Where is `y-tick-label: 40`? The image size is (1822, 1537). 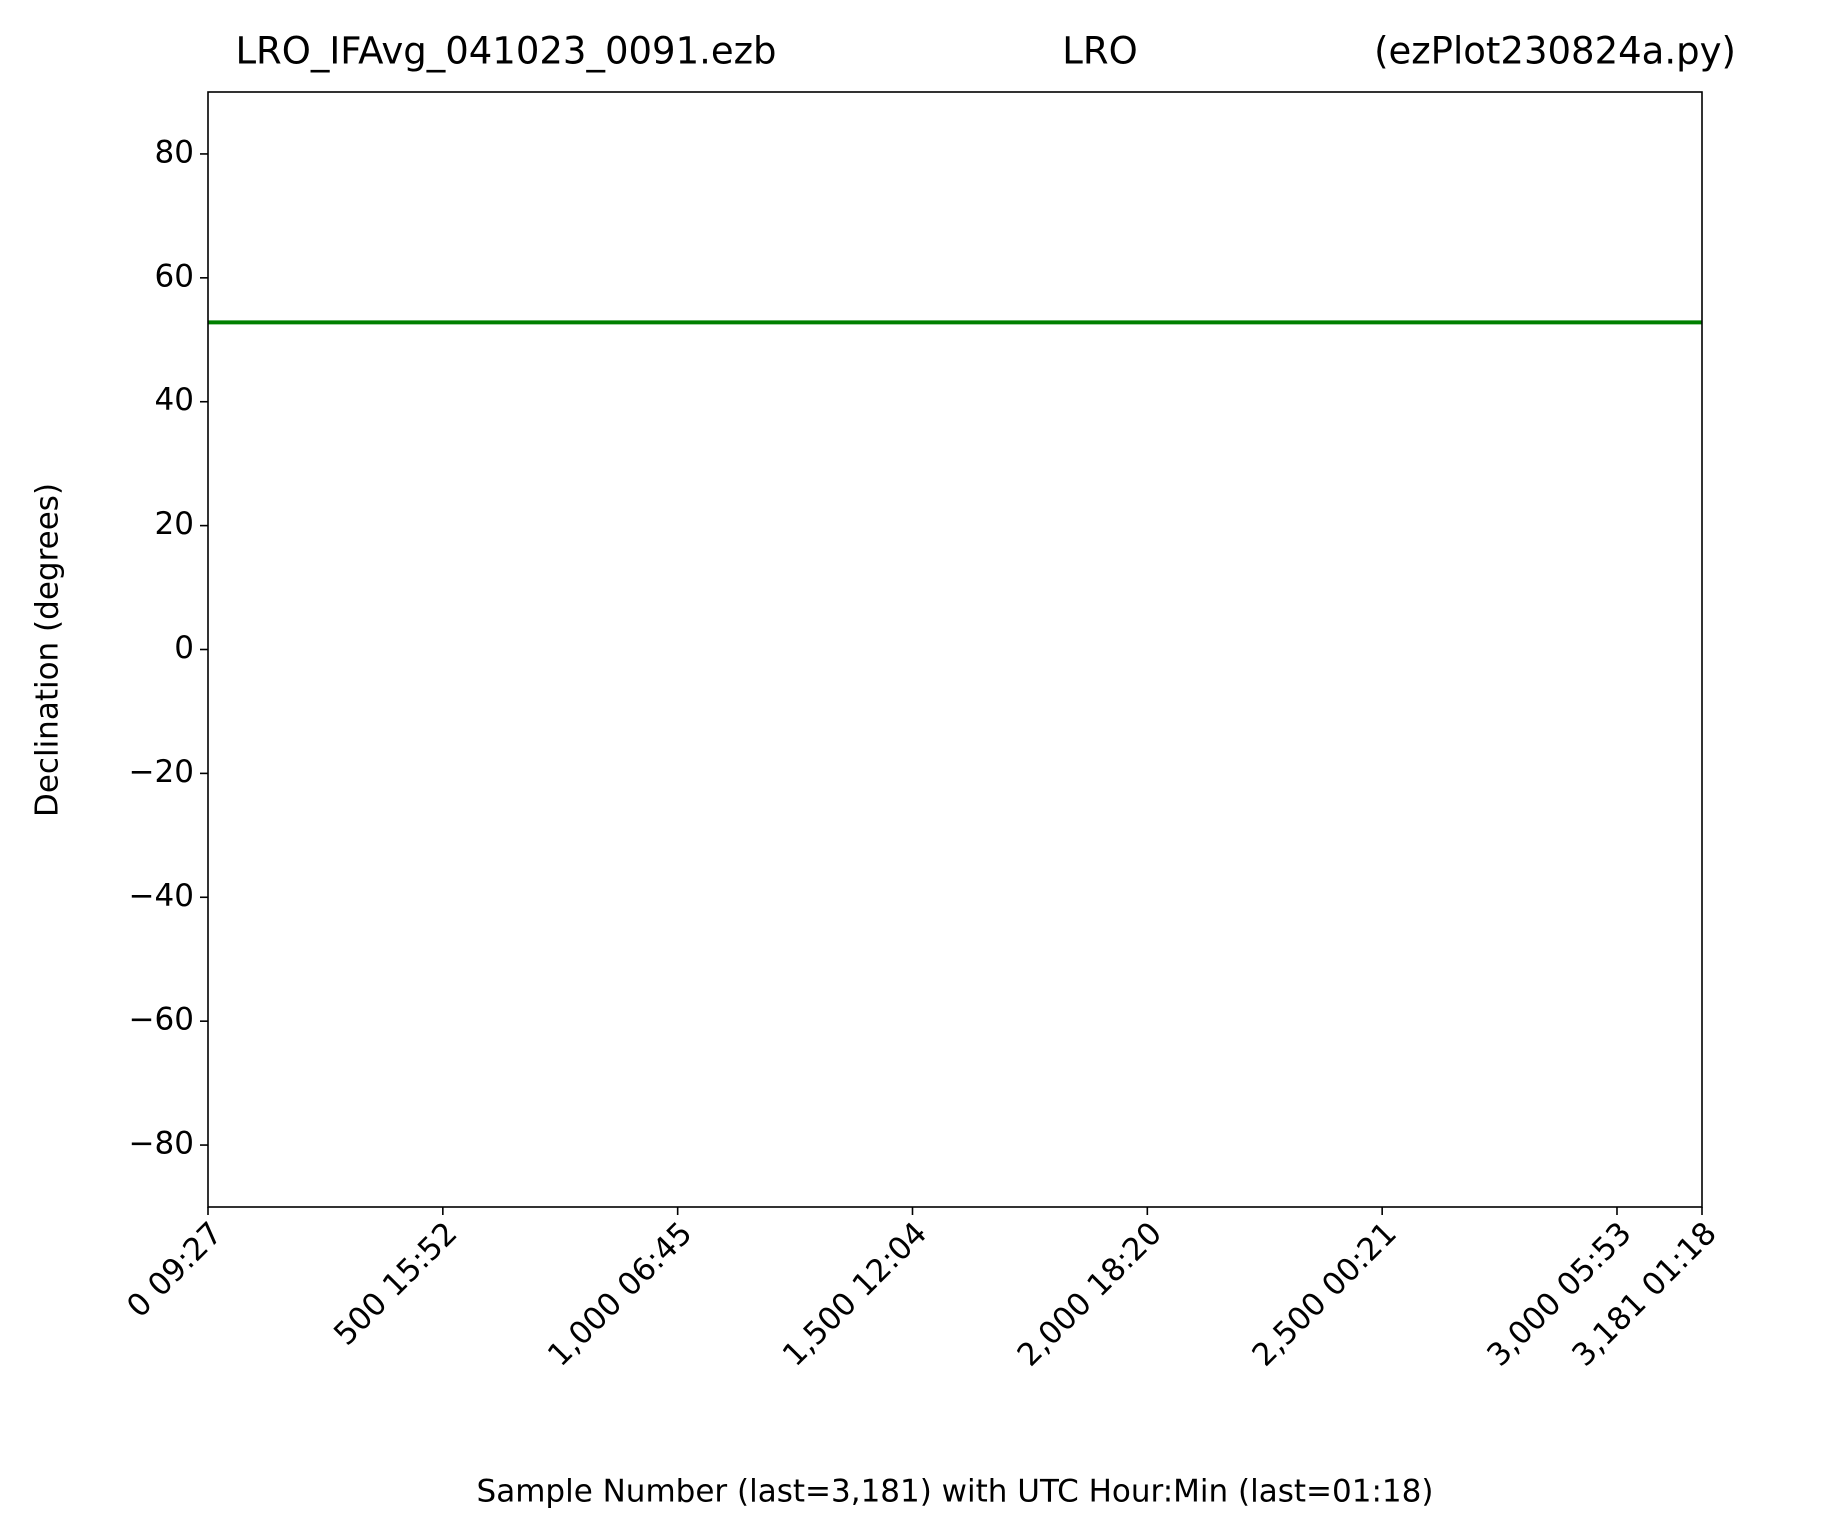 y-tick-label: 40 is located at coordinates (174, 400).